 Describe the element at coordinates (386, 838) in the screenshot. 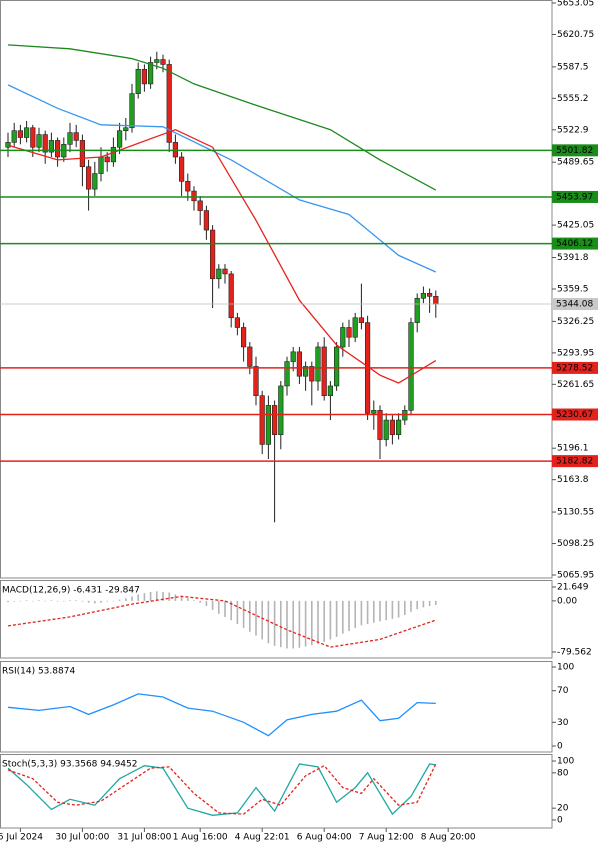

I see `x-tick-label: 7 Aug 12:00` at that location.